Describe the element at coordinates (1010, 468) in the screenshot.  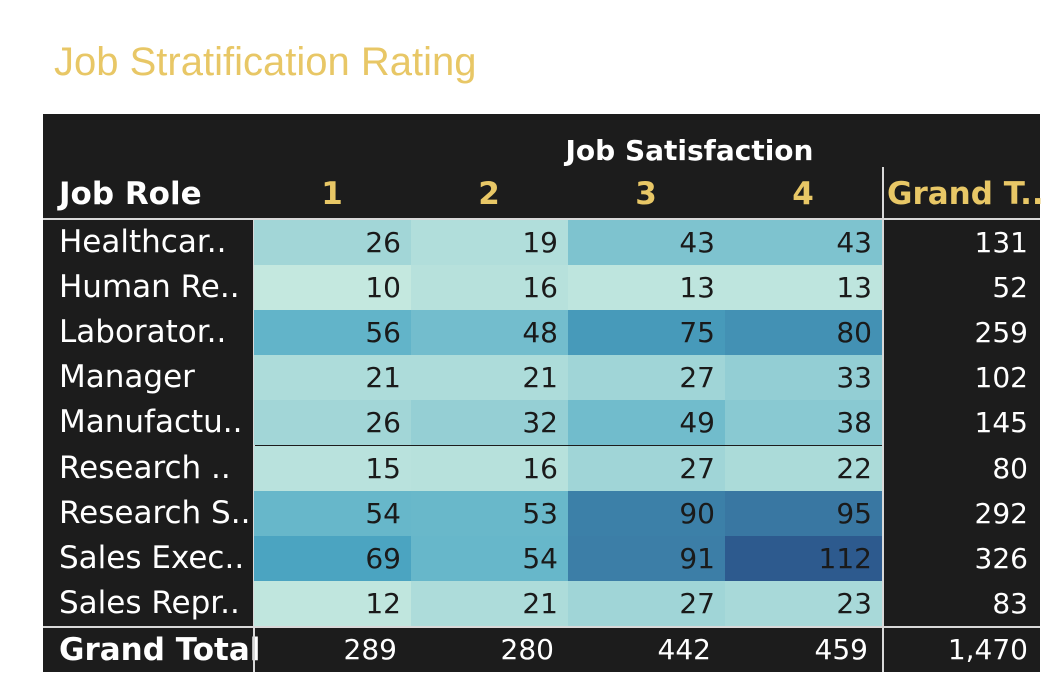
I see `row-total-cell: 80` at that location.